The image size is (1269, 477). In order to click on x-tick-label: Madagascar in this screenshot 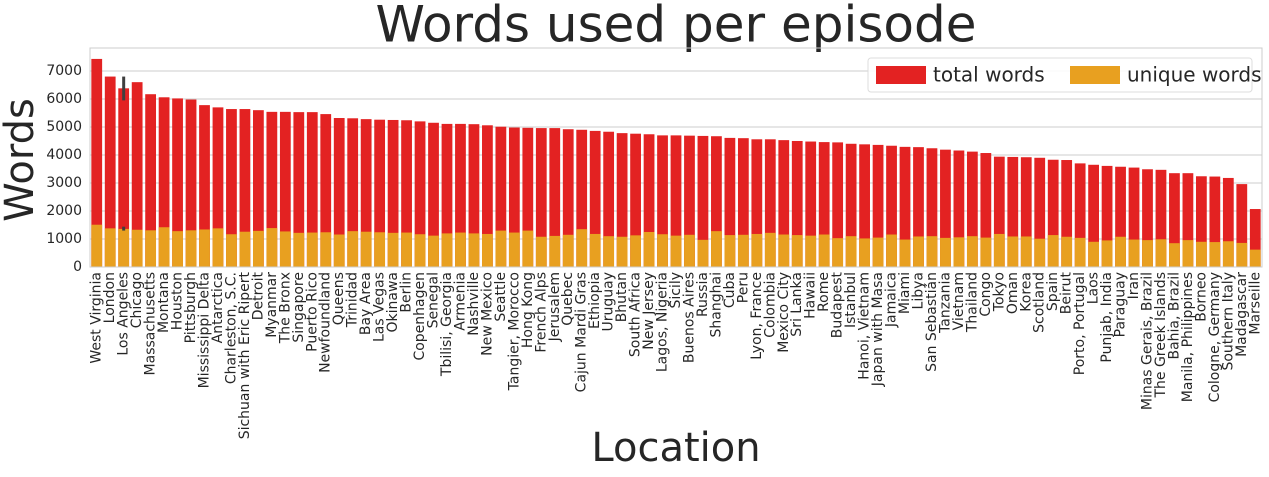, I will do `click(1242, 314)`.